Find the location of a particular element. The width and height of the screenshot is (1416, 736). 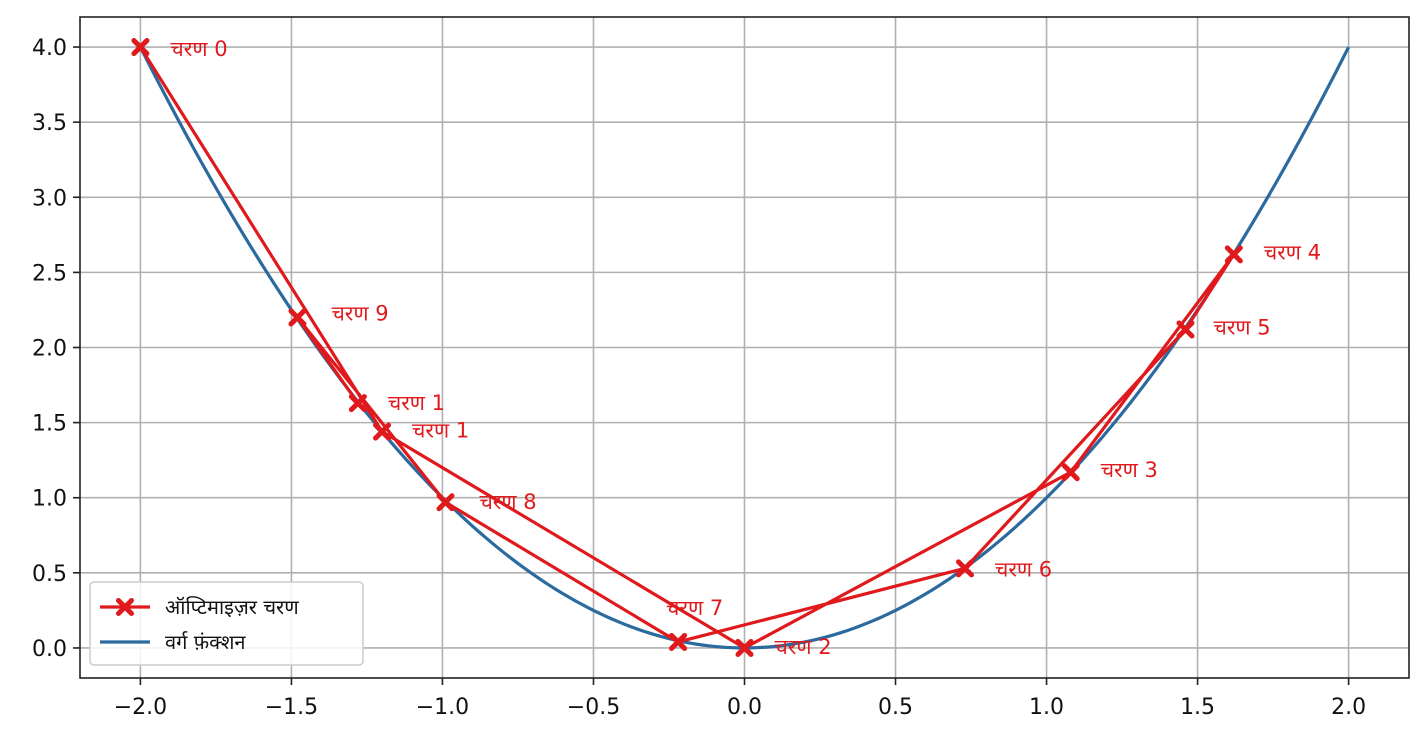

step-label: चरण 5 is located at coordinates (1241, 327).